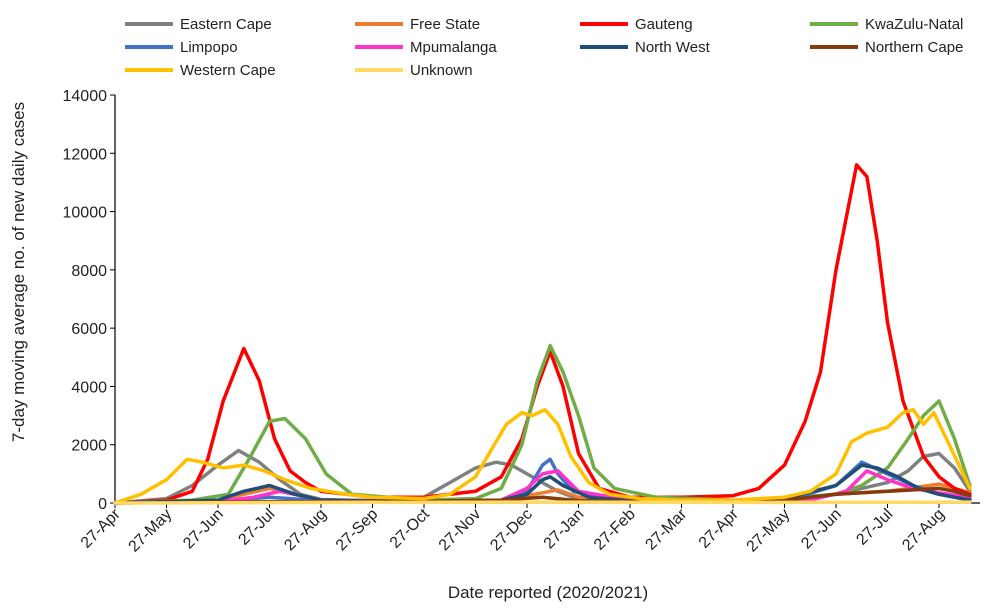 This screenshot has width=1000, height=612. What do you see at coordinates (664, 24) in the screenshot?
I see `legend-label: Gauteng` at bounding box center [664, 24].